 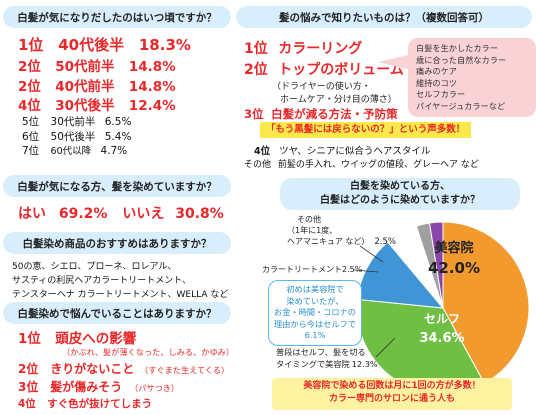 I want to click on q2-callout-line: パイヤージュカラーなど, so click(x=461, y=105).